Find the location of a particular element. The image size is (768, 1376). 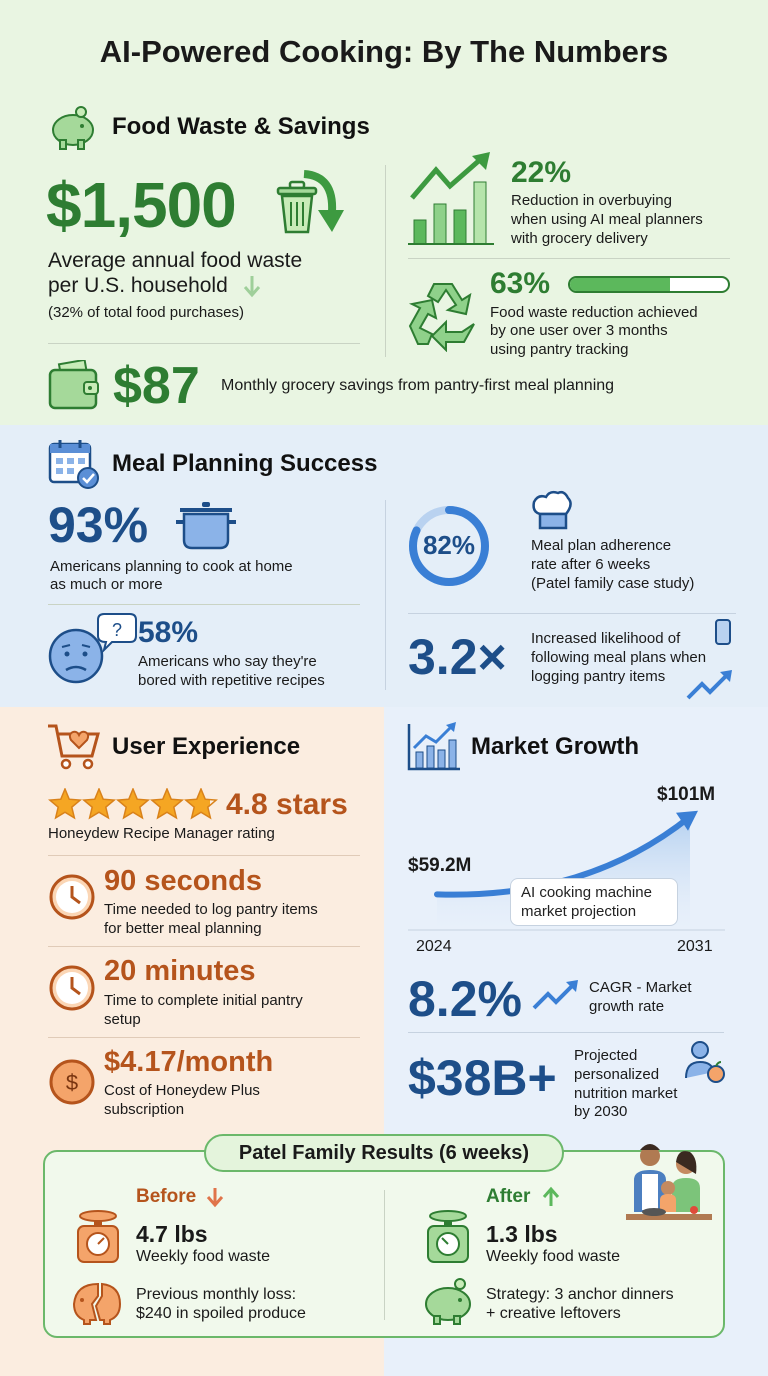

x-tick-2024: 2024 is located at coordinates (434, 946).